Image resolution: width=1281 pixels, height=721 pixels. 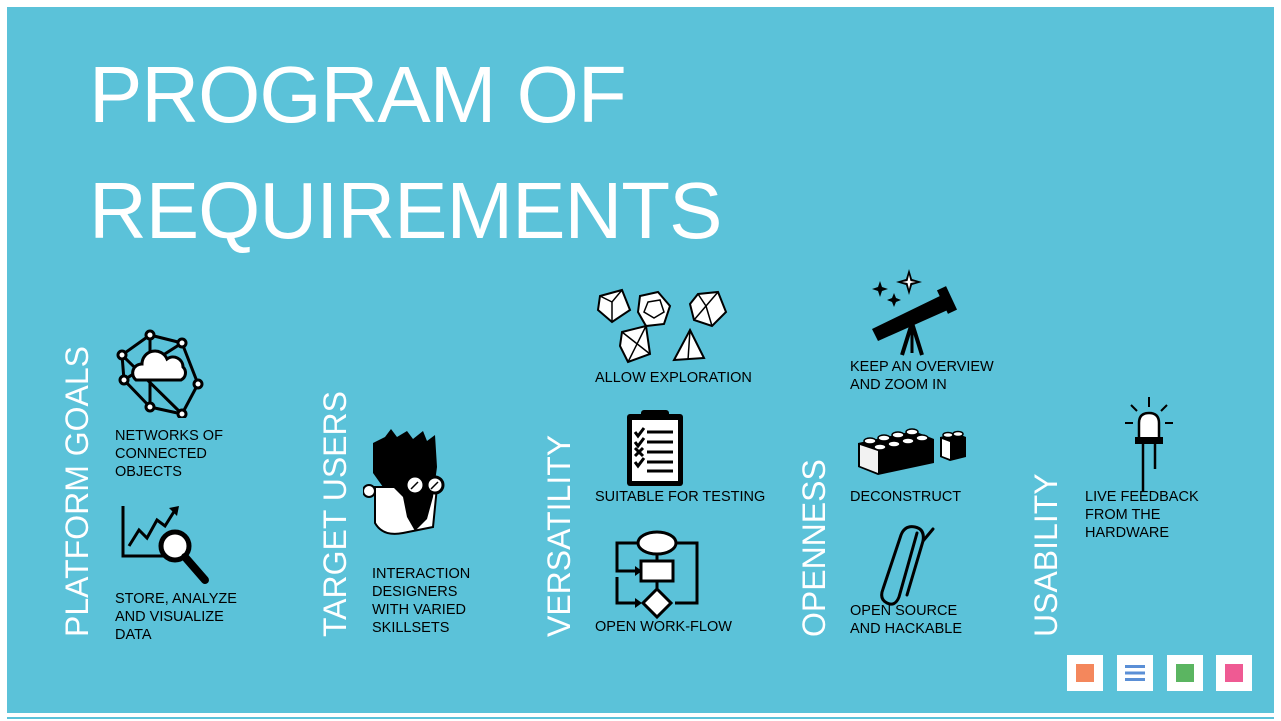 I want to click on item-label-line: OPEN SOURCE, so click(x=904, y=611).